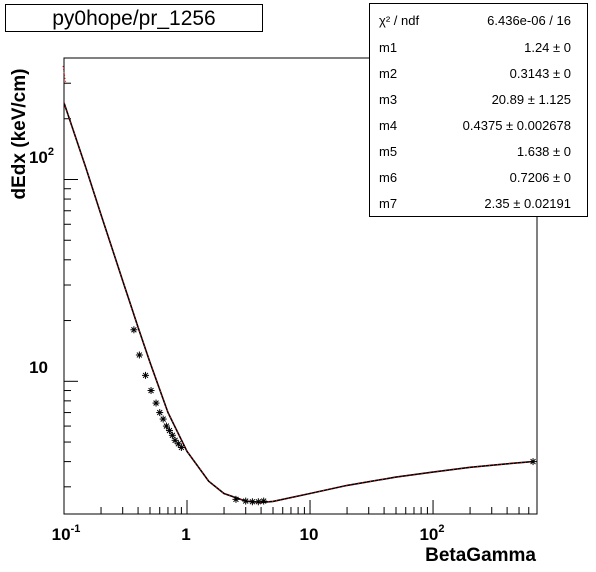 Image resolution: width=596 pixels, height=572 pixels. I want to click on stats-row-m4: m4 0.4375 ± 0.002678, so click(478, 126).